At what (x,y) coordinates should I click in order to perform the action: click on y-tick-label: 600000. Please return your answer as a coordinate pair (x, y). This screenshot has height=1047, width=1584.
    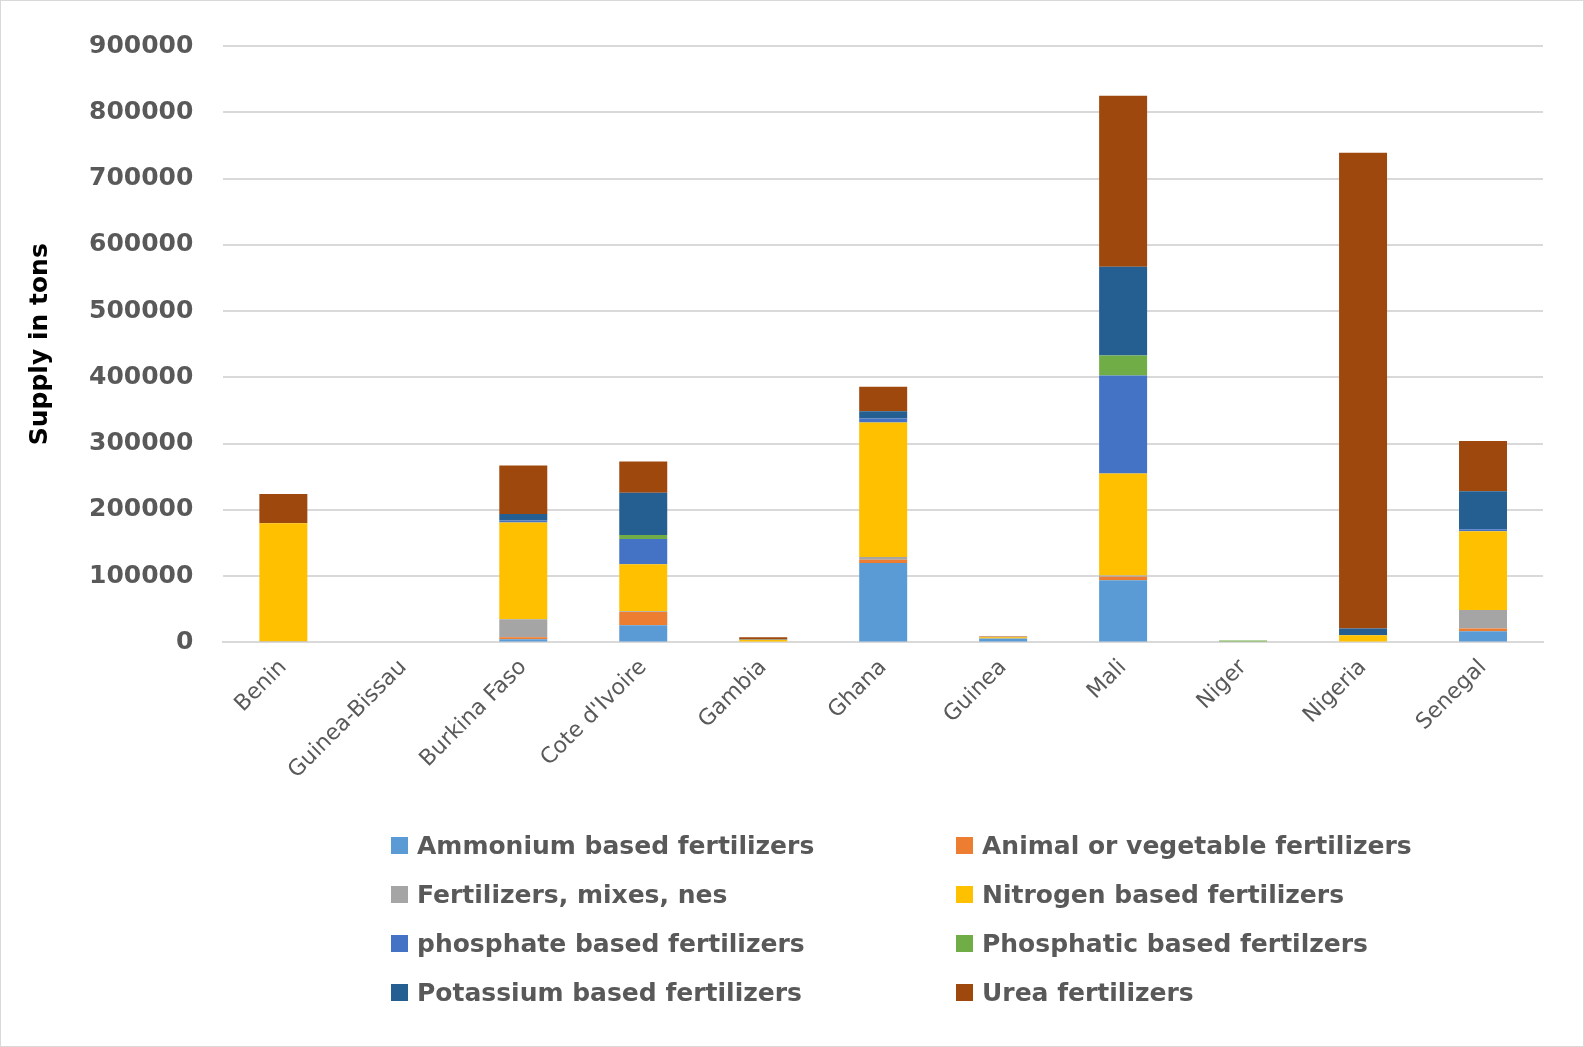
    Looking at the image, I should click on (141, 243).